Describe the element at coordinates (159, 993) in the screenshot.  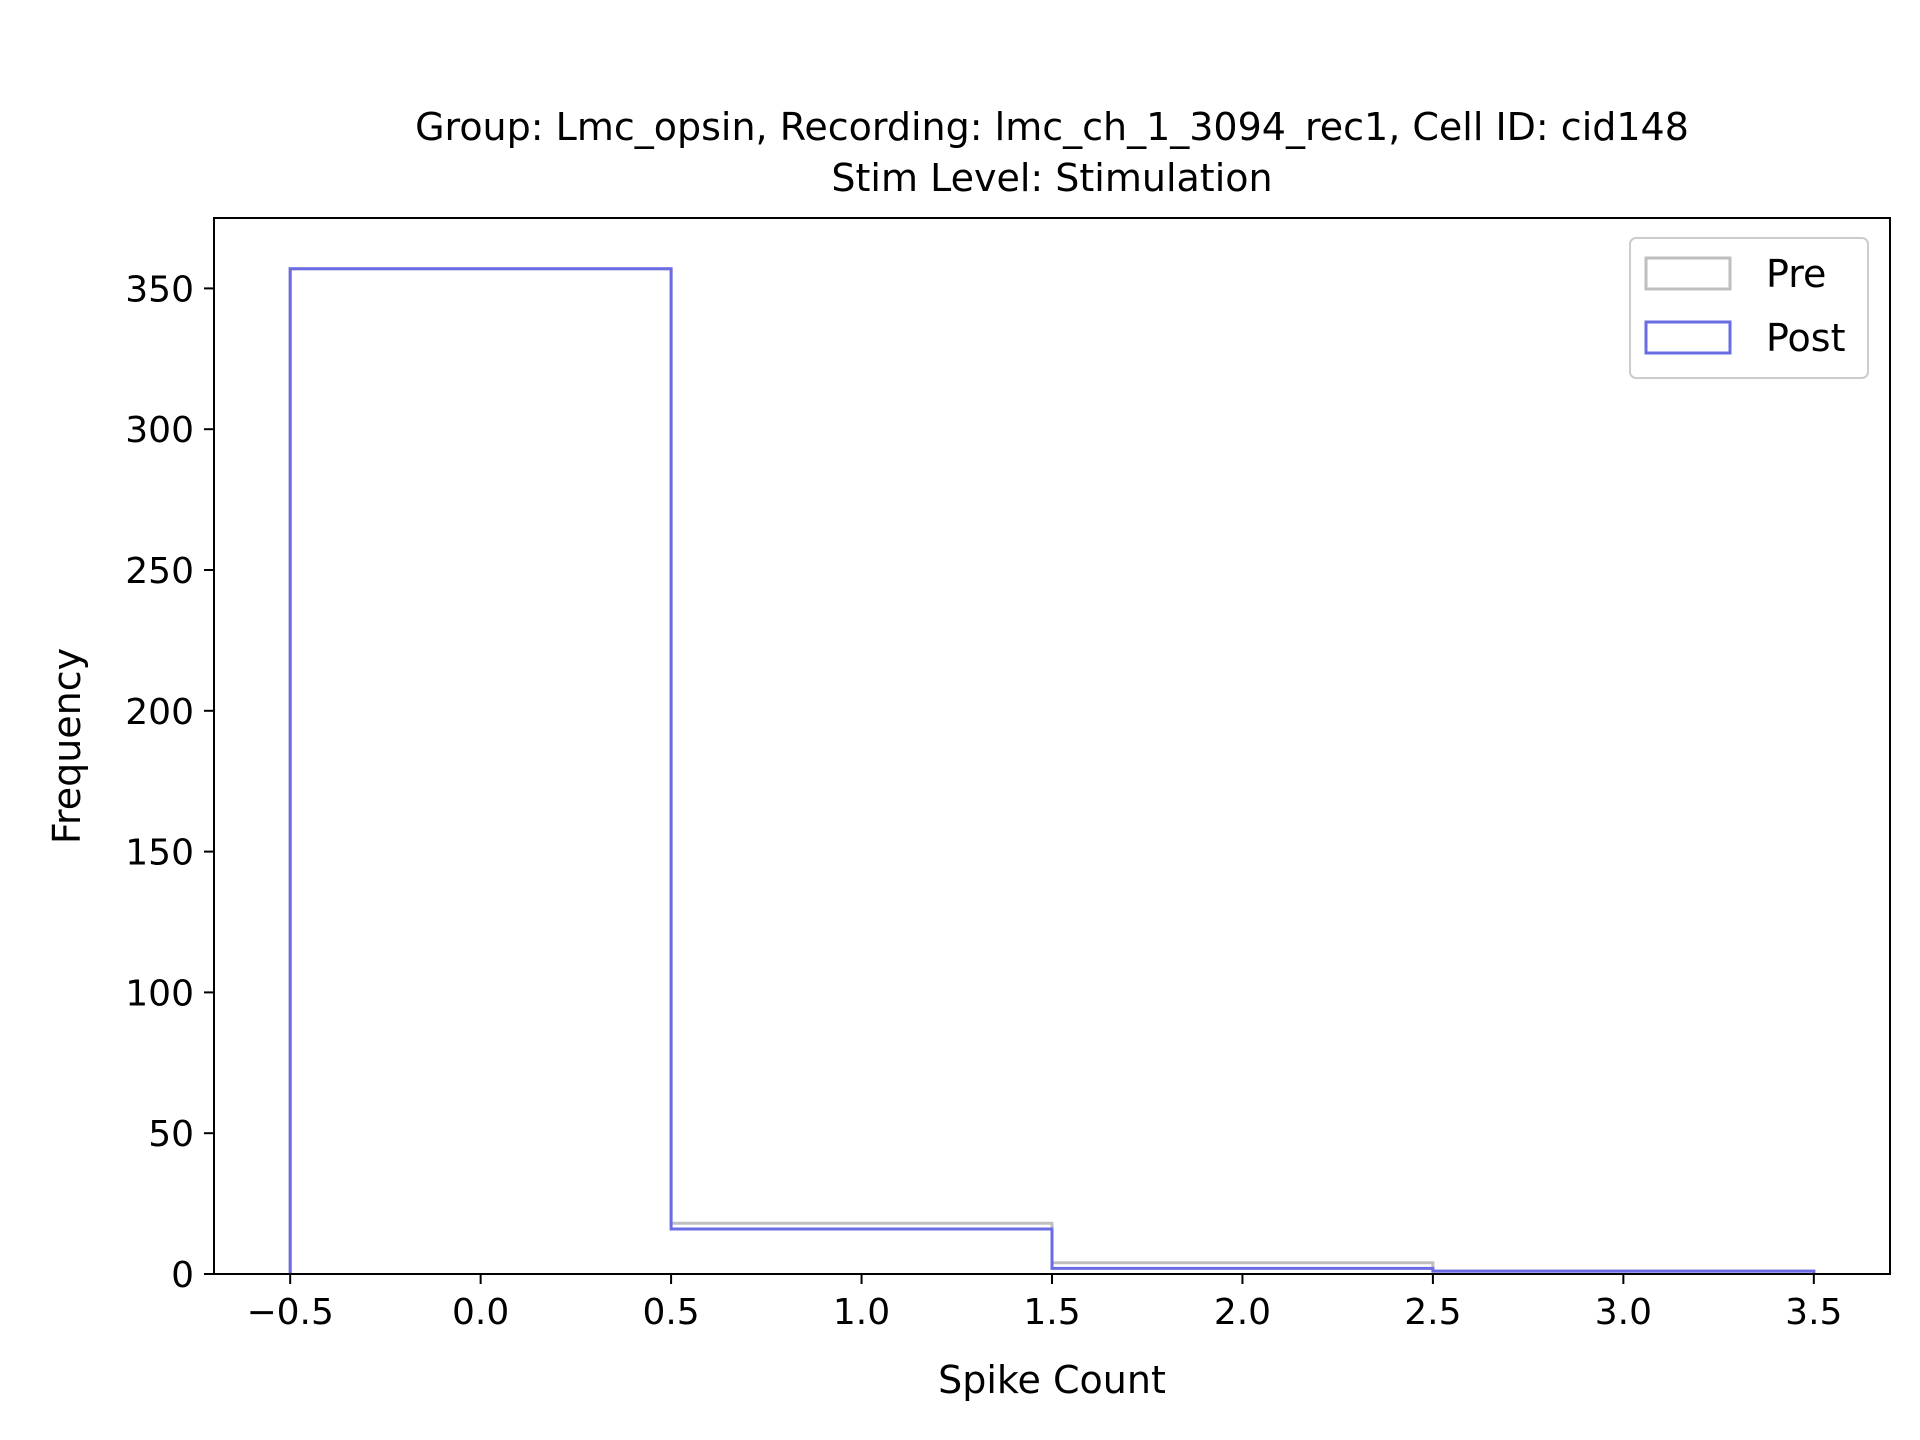
I see `y-tick-label: 100` at that location.